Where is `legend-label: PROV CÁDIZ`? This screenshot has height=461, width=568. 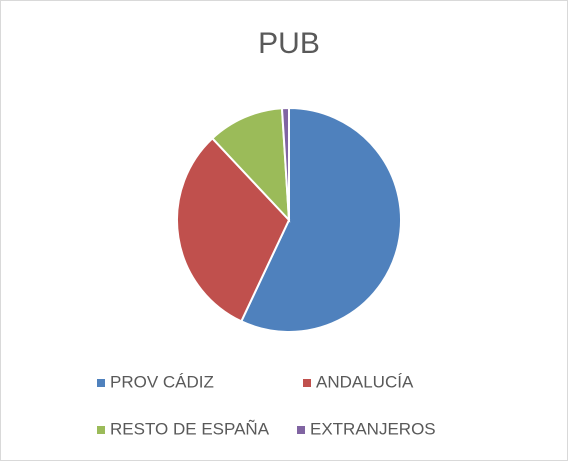 legend-label: PROV CÁDIZ is located at coordinates (162, 381).